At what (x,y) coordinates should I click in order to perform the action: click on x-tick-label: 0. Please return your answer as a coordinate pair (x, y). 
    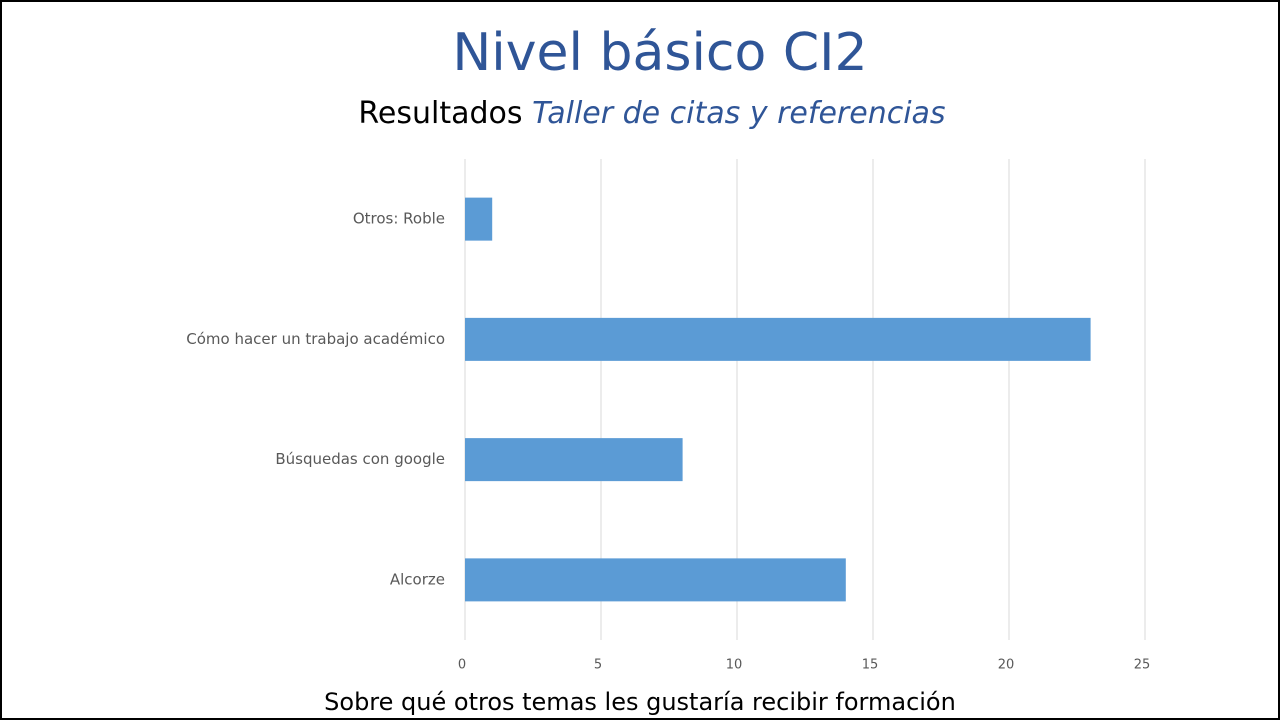
    Looking at the image, I should click on (462, 665).